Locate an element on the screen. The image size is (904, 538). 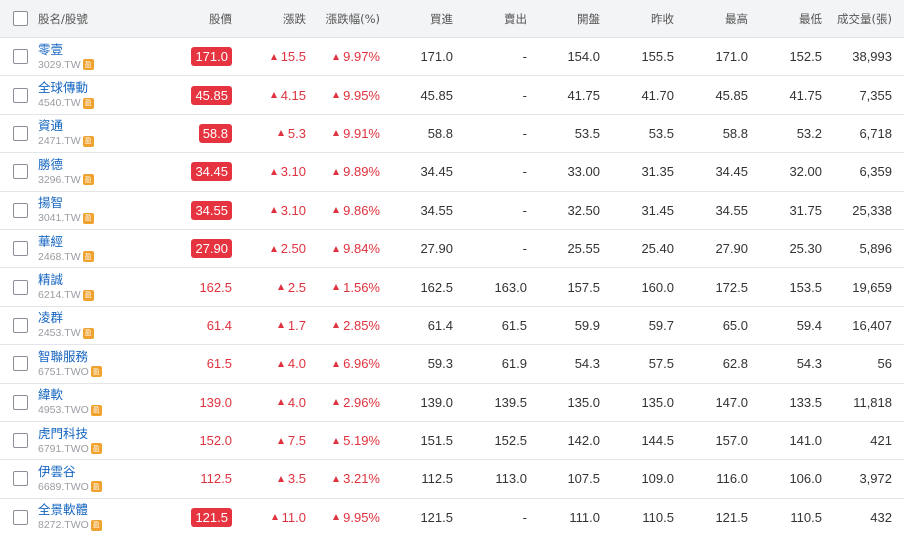
stock-code: 3296.TW is located at coordinates (59, 179).